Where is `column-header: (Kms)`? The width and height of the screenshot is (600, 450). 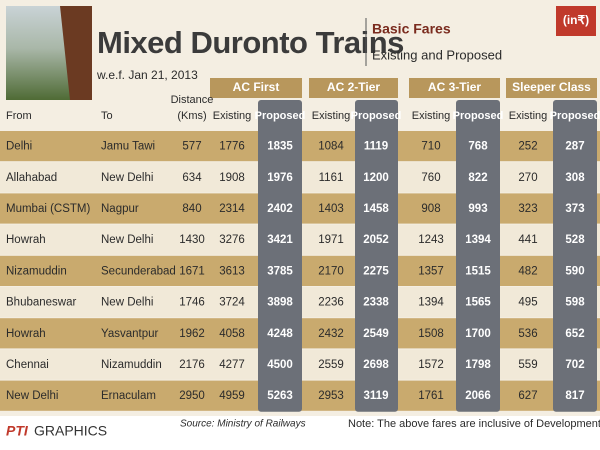 column-header: (Kms) is located at coordinates (191, 116).